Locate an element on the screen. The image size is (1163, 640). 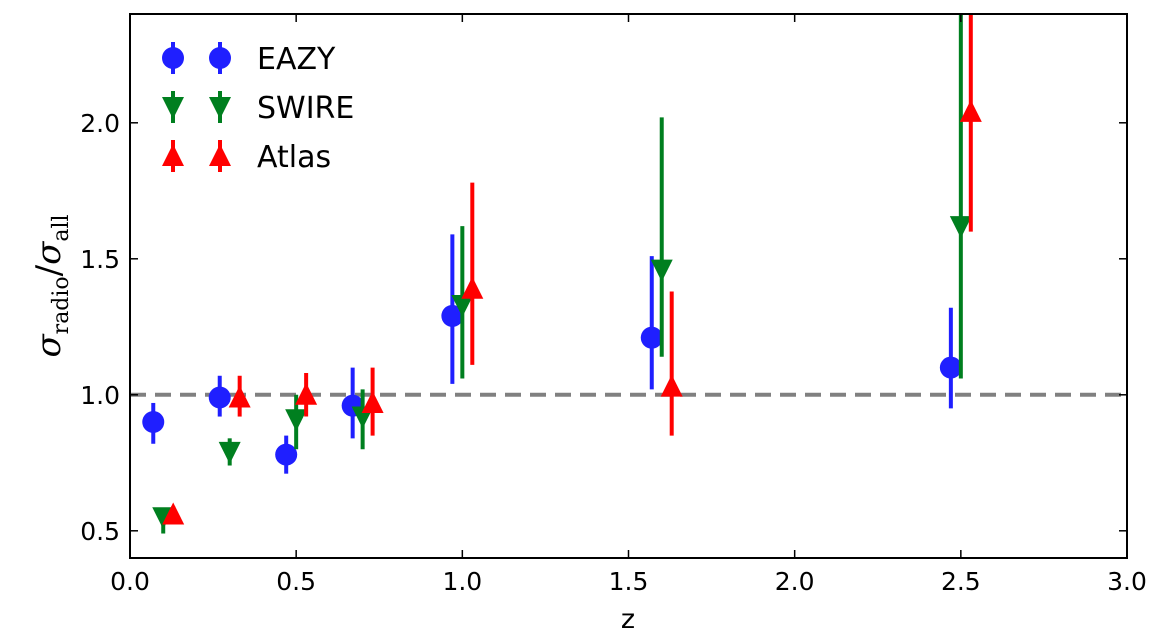
legend-label-eazy: EAZY is located at coordinates (296, 59).